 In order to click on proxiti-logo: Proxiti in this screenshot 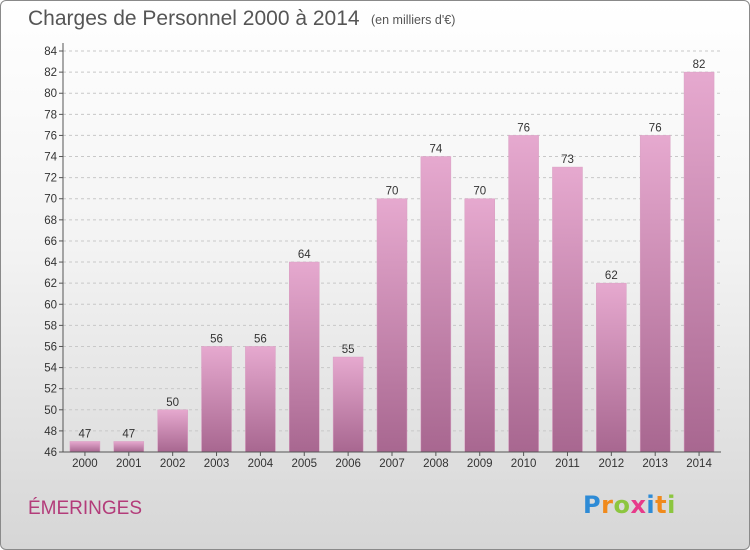, I will do `click(629, 505)`.